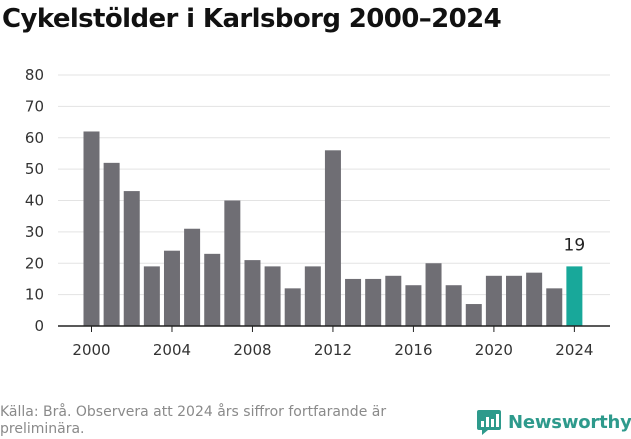 The height and width of the screenshot is (439, 631). I want to click on y-tick-label: 80, so click(34, 75).